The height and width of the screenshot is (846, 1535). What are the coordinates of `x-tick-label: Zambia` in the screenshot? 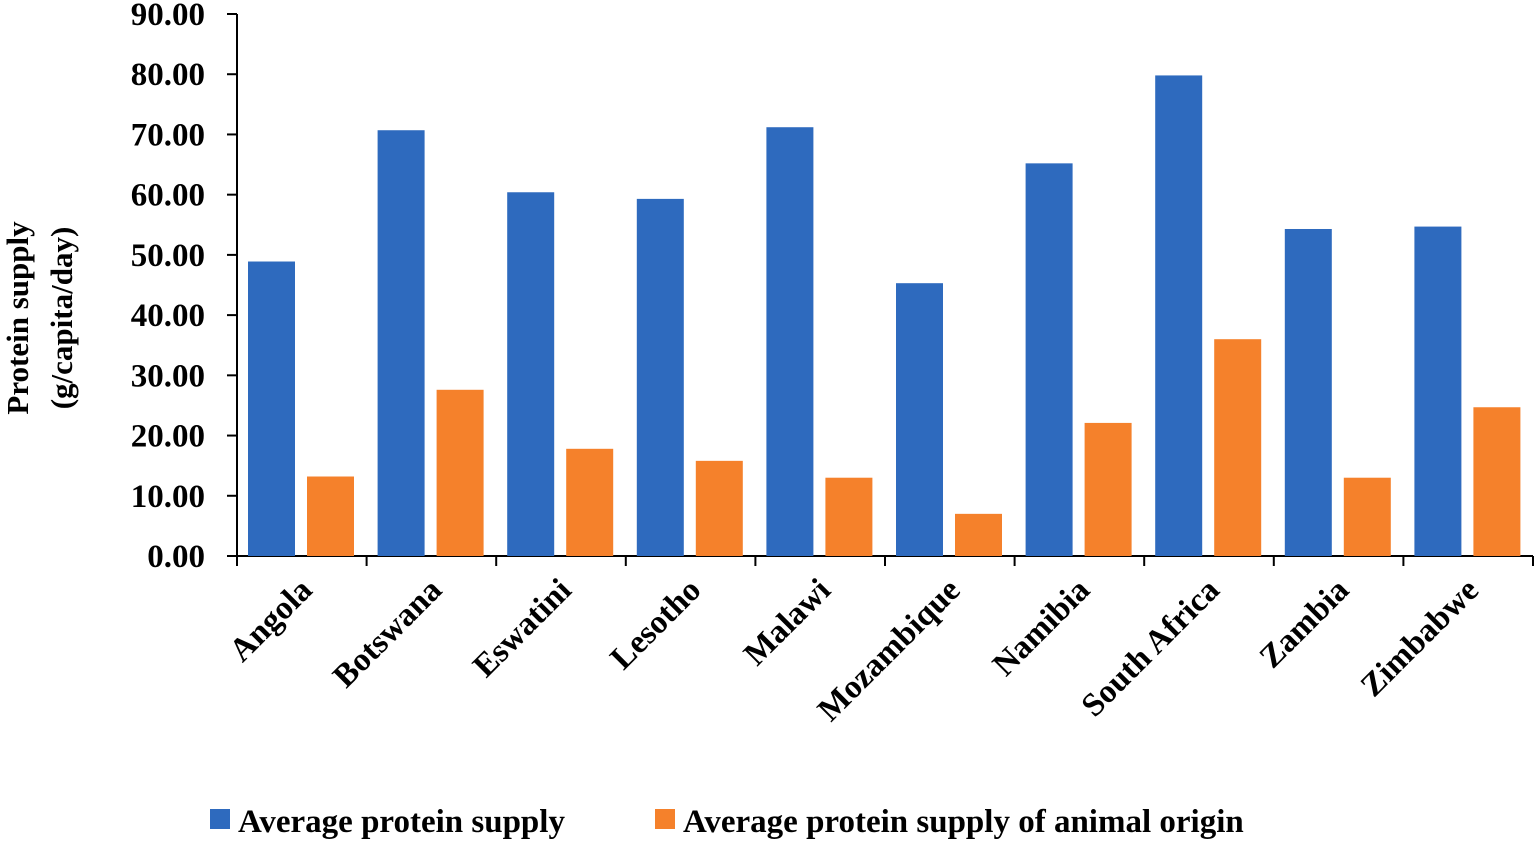 It's located at (1304, 623).